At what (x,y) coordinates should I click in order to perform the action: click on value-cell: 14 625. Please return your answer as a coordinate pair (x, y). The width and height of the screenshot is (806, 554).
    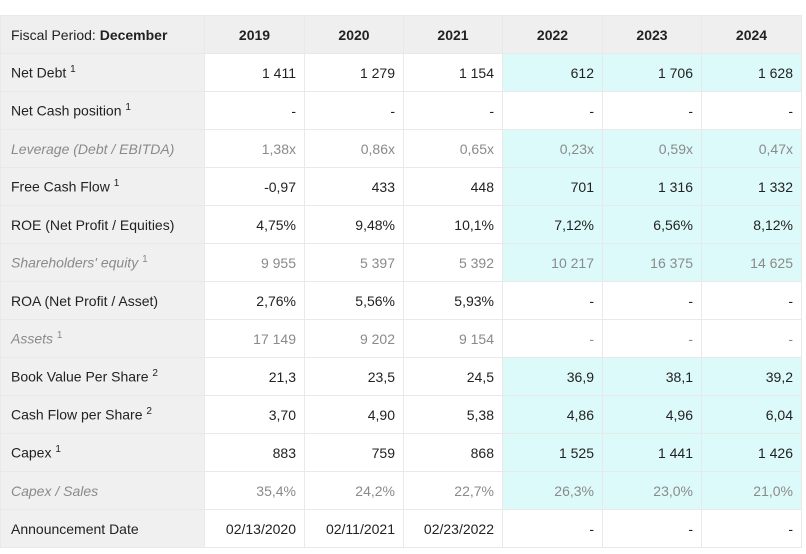
    Looking at the image, I should click on (751, 262).